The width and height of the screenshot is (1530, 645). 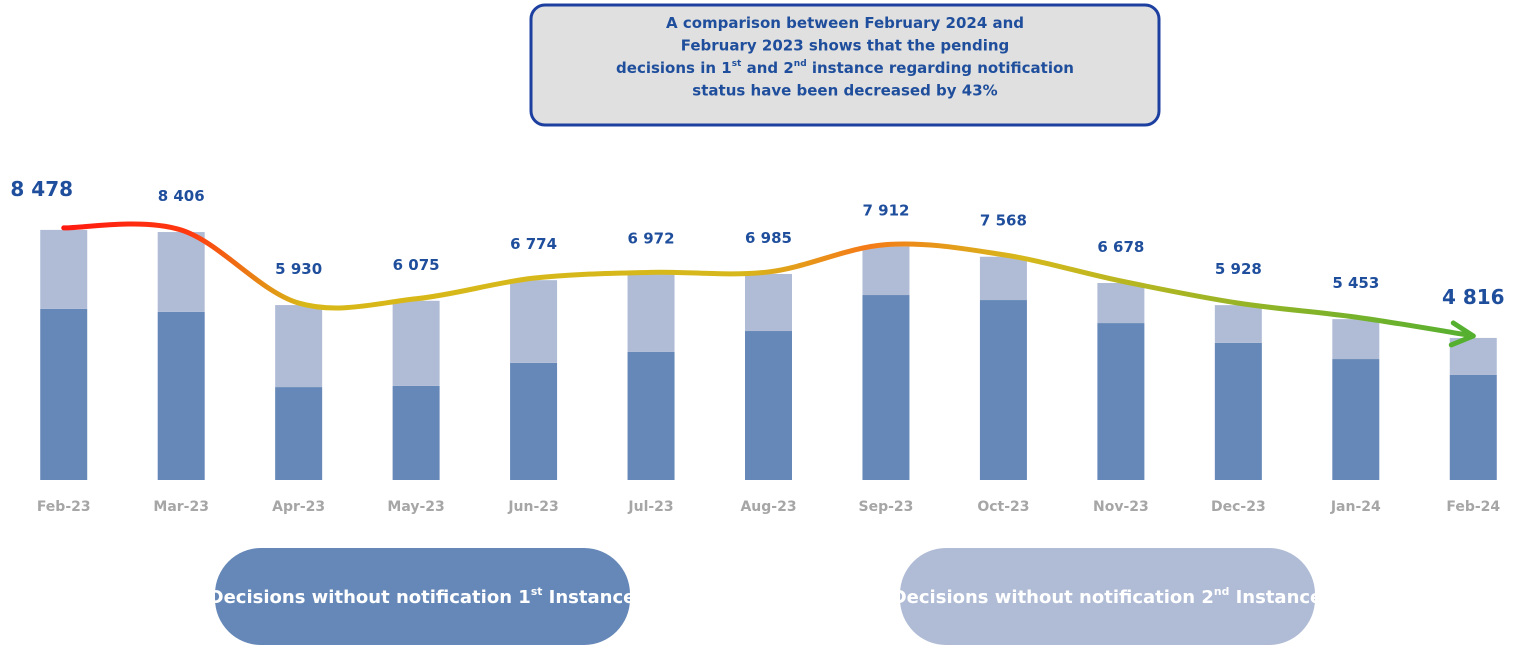 What do you see at coordinates (181, 196) in the screenshot?
I see `value-label: 8 406` at bounding box center [181, 196].